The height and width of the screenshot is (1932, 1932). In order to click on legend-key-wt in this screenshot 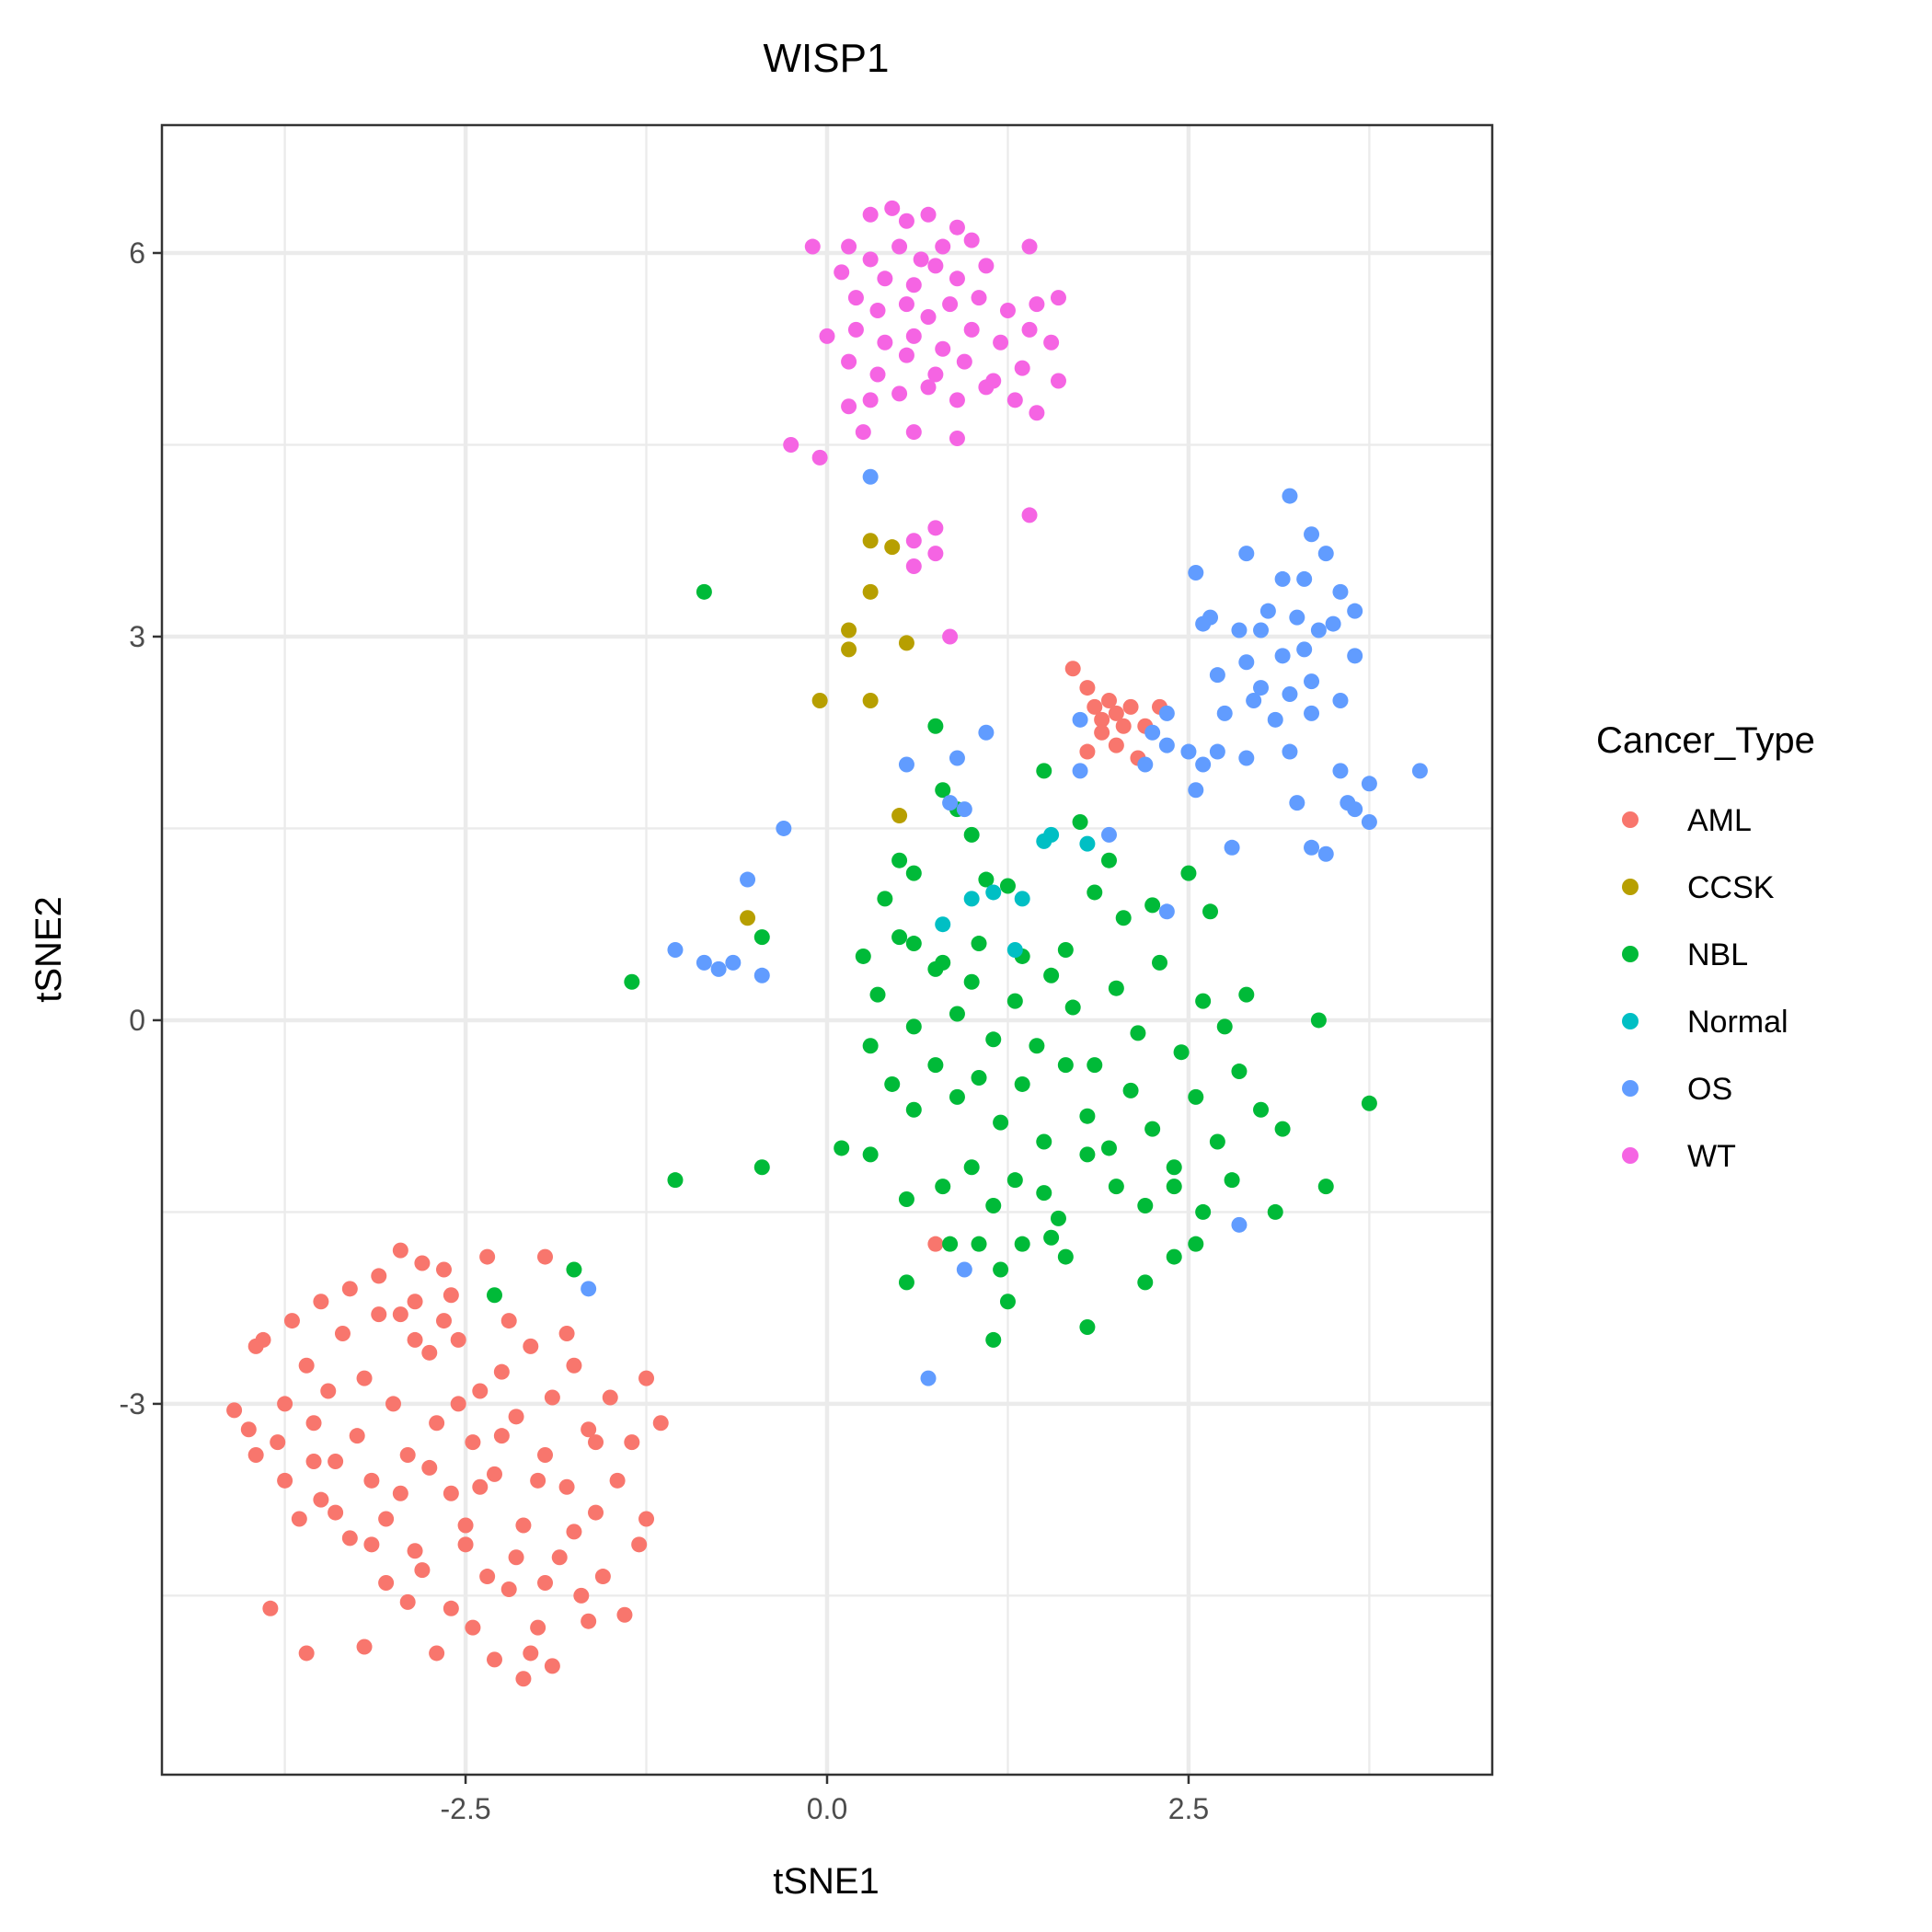, I will do `click(1630, 1155)`.